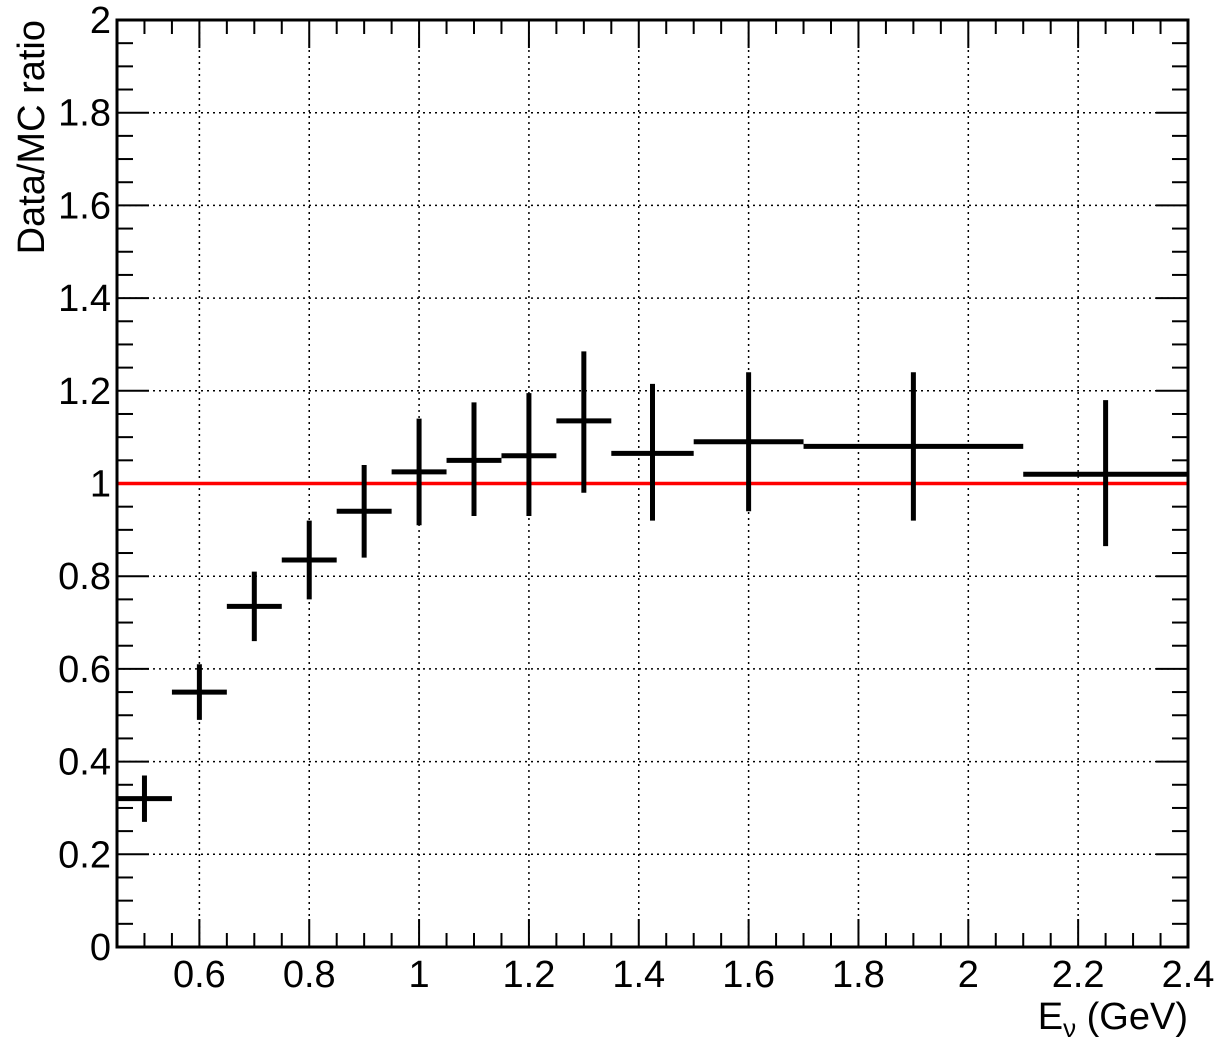  I want to click on y-tick-label: 1.8, so click(84, 114).